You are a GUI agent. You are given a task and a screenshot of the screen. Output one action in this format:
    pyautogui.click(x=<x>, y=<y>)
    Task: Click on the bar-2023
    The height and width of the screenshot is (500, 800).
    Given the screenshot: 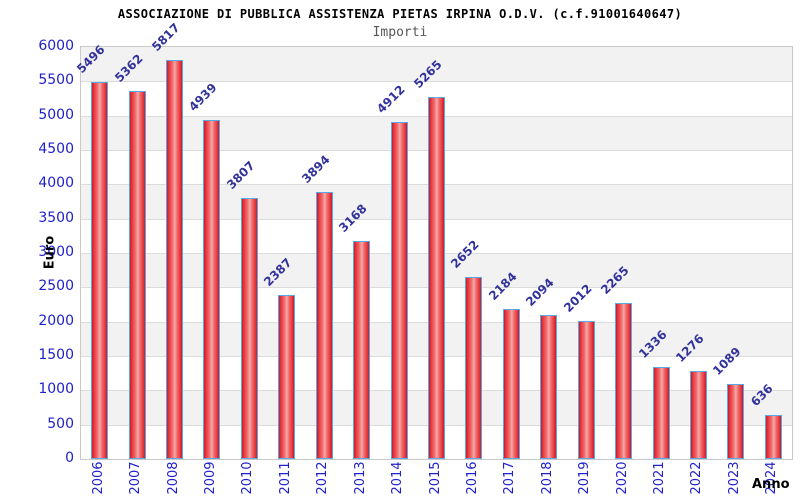 What is the action you would take?
    pyautogui.click(x=736, y=421)
    